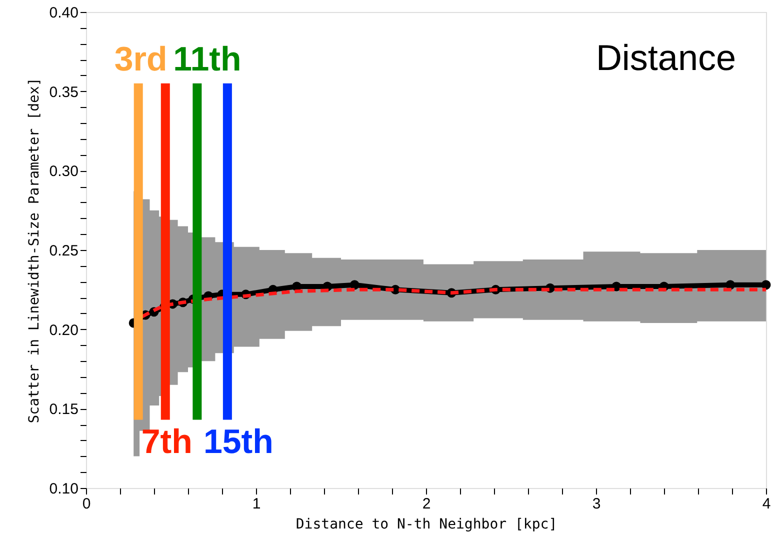  Describe the element at coordinates (63, 489) in the screenshot. I see `y-tick-label: 0.10` at that location.